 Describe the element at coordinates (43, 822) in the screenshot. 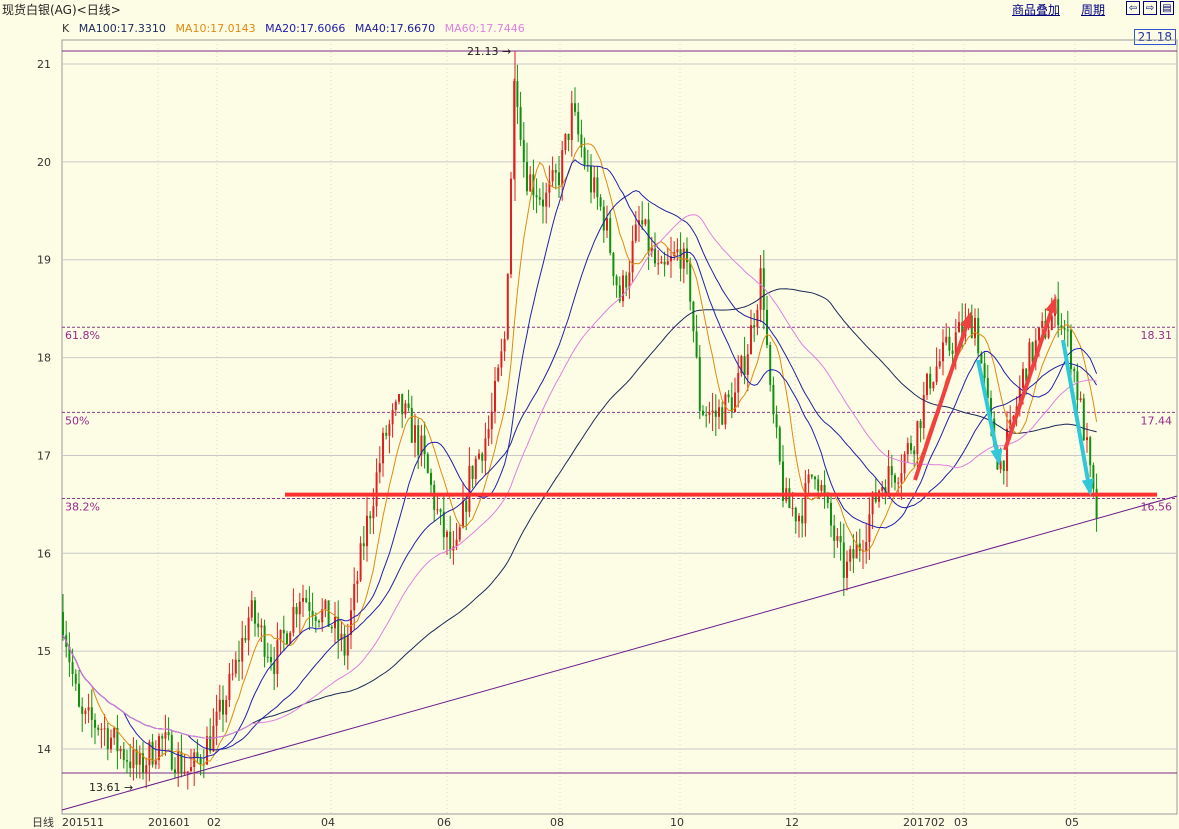

I see `x-tick-label: 日线` at that location.